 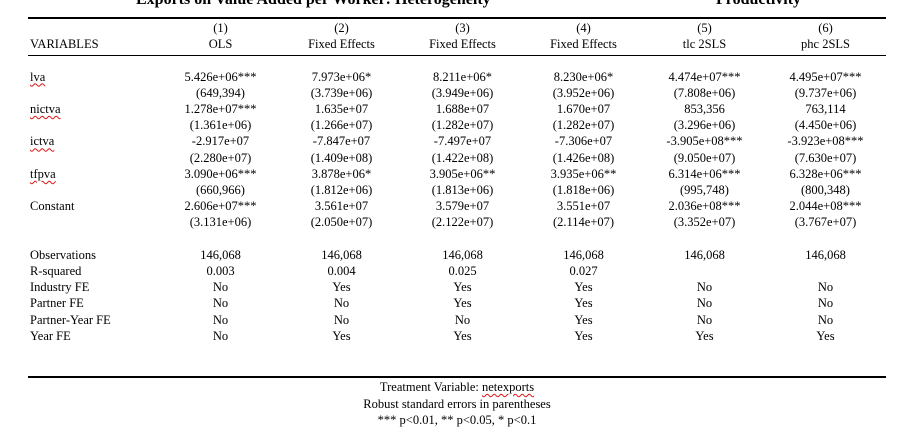 I want to click on coefficient-cell: 3.561e+07, so click(x=341, y=206).